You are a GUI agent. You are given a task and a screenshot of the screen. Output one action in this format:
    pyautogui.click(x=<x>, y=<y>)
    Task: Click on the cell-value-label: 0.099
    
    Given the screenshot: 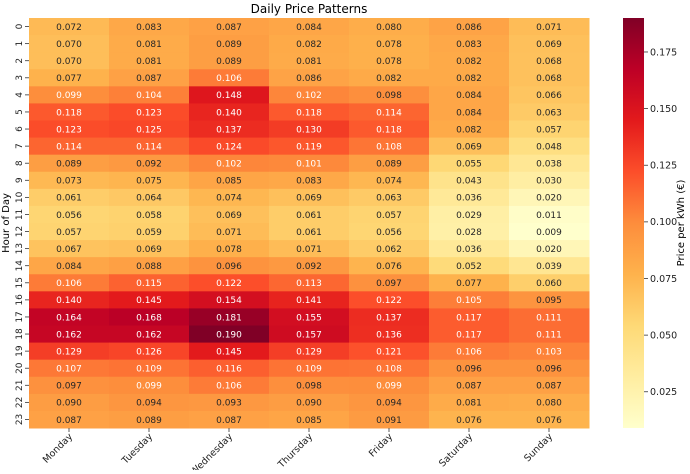 What is the action you would take?
    pyautogui.click(x=149, y=387)
    